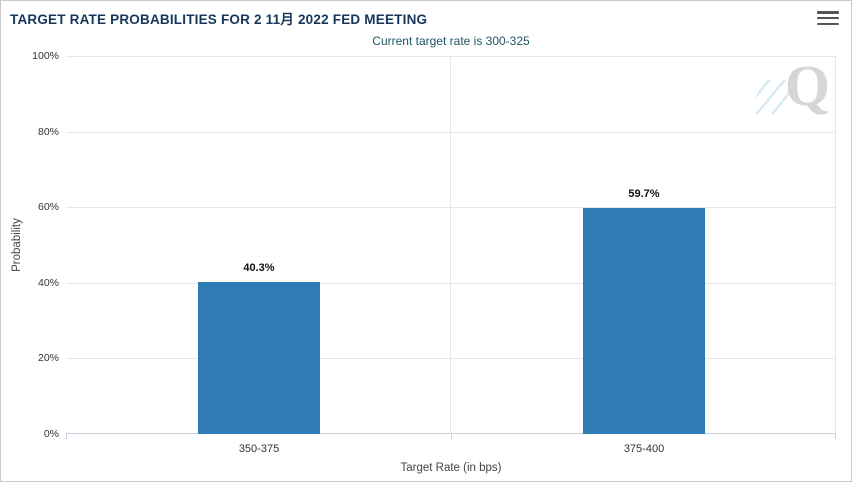 The height and width of the screenshot is (482, 852). I want to click on watermark-q-icon: Q, so click(807, 85).